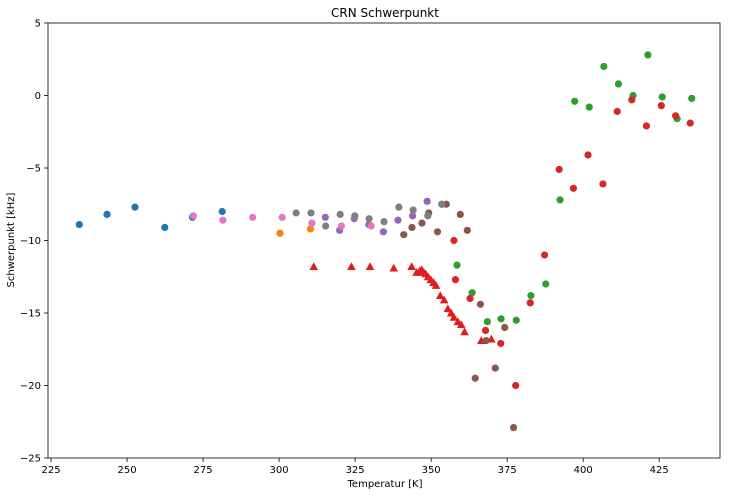 The width and height of the screenshot is (729, 496). What do you see at coordinates (431, 470) in the screenshot?
I see `x-tick-label-5: 350` at bounding box center [431, 470].